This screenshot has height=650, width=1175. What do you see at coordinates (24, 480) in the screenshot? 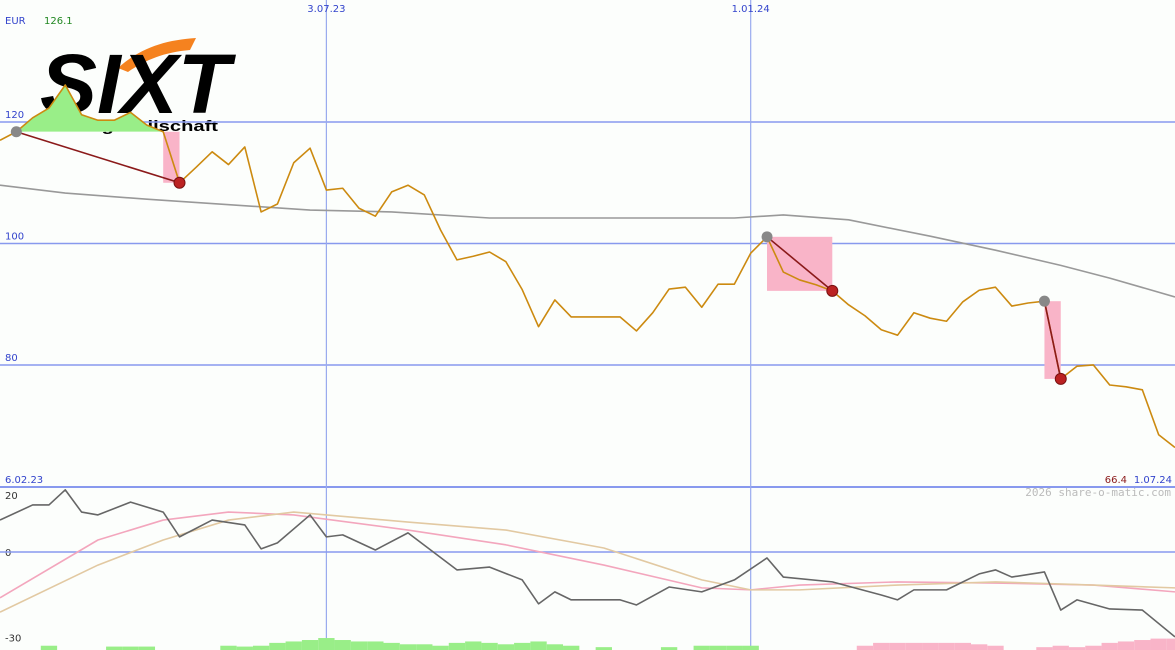
I see `x-tick-label: 6.02.23` at bounding box center [24, 480].